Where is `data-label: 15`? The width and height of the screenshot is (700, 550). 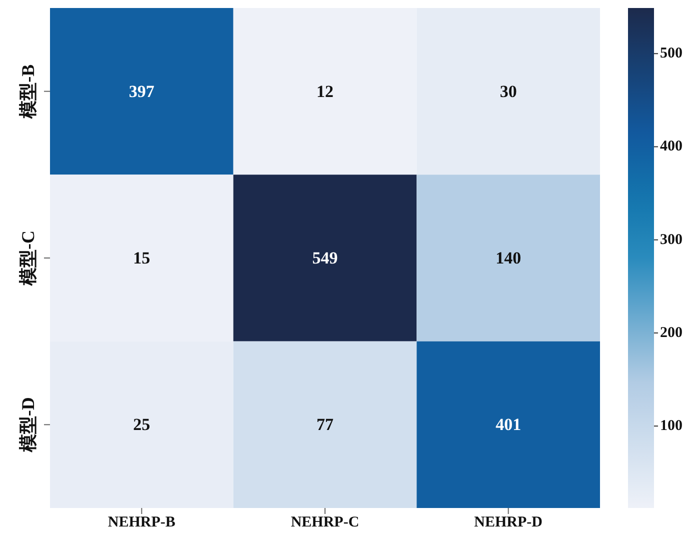
data-label: 15 is located at coordinates (141, 258).